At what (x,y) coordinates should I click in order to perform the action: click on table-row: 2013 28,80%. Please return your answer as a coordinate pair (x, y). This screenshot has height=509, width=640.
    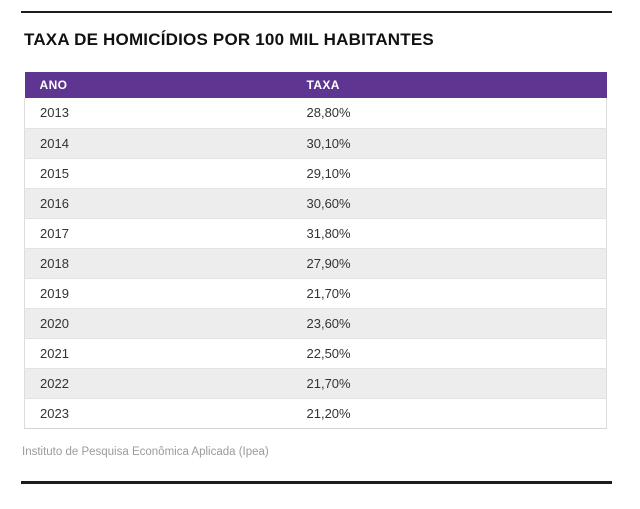
    Looking at the image, I should click on (315, 113).